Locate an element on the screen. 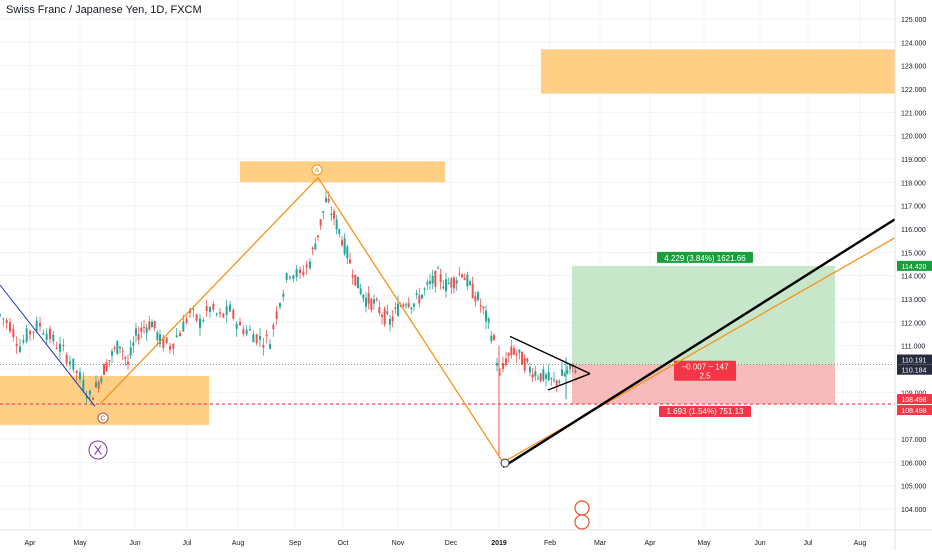 The height and width of the screenshot is (555, 932). price-tick-label: 122.000 is located at coordinates (913, 90).